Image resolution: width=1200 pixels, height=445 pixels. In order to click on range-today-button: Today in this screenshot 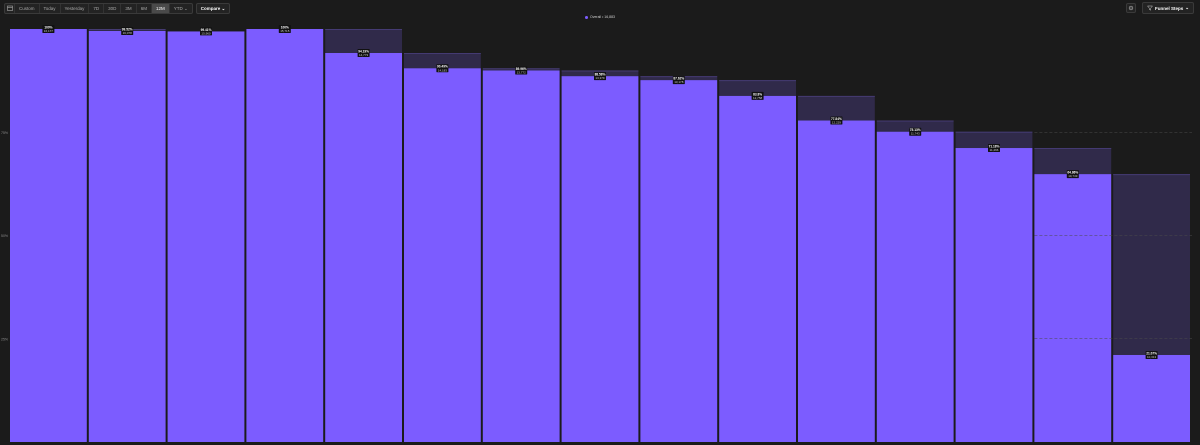, I will do `click(50, 8)`.